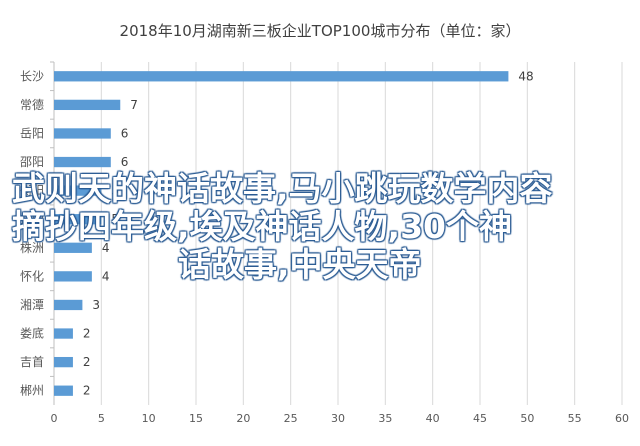 The height and width of the screenshot is (446, 640). I want to click on category-label: 衡阳, so click(32, 191).